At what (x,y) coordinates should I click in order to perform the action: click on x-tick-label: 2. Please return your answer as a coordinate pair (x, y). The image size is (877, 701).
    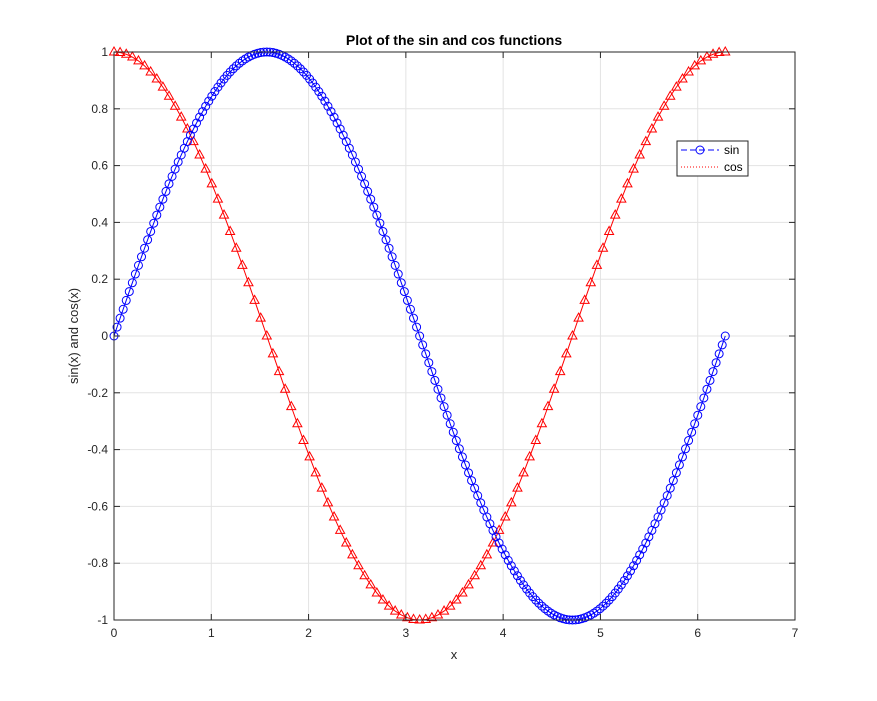
    Looking at the image, I should click on (308, 633).